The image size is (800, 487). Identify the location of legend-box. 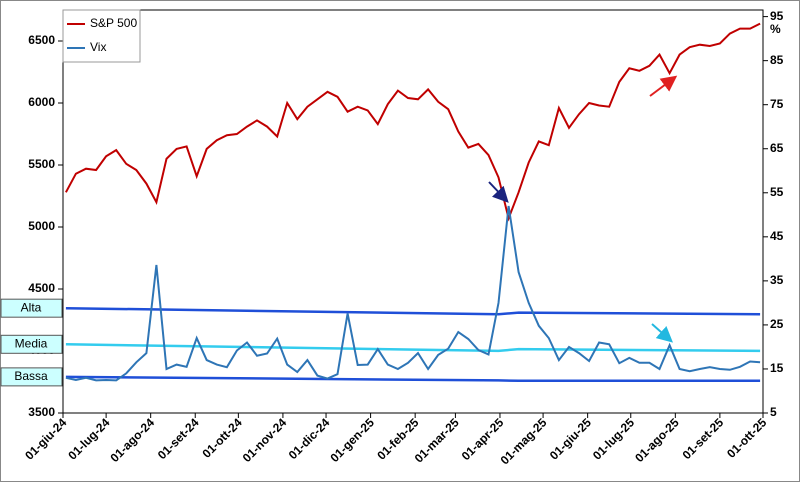
(101, 36).